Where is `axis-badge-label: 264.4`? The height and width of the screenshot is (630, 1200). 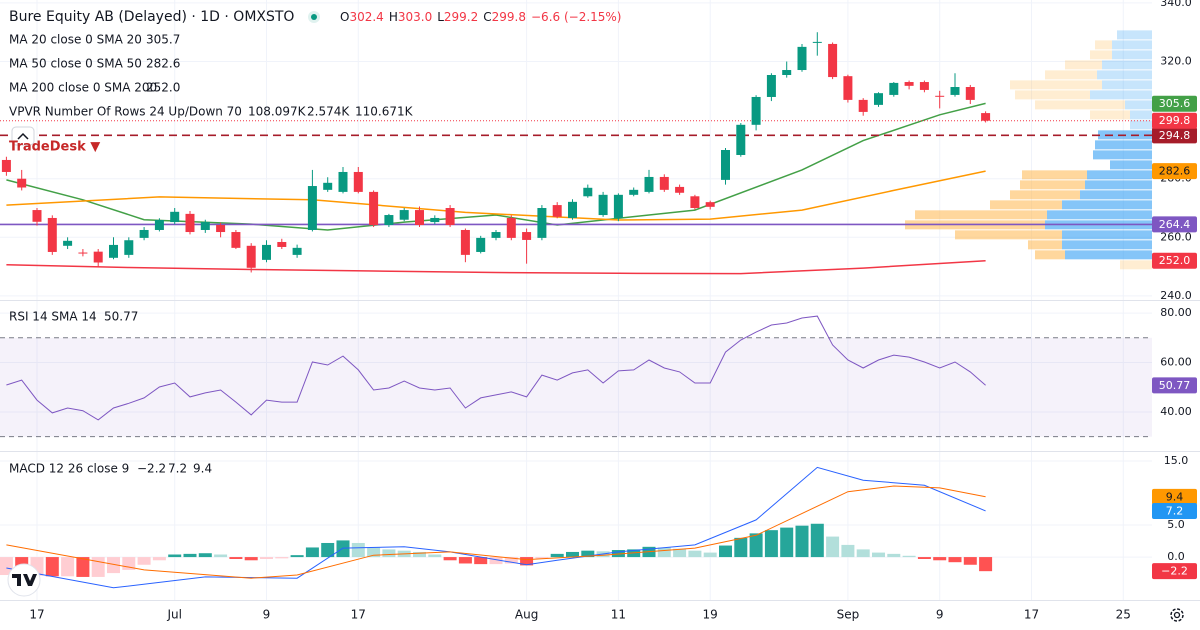 axis-badge-label: 264.4 is located at coordinates (1175, 224).